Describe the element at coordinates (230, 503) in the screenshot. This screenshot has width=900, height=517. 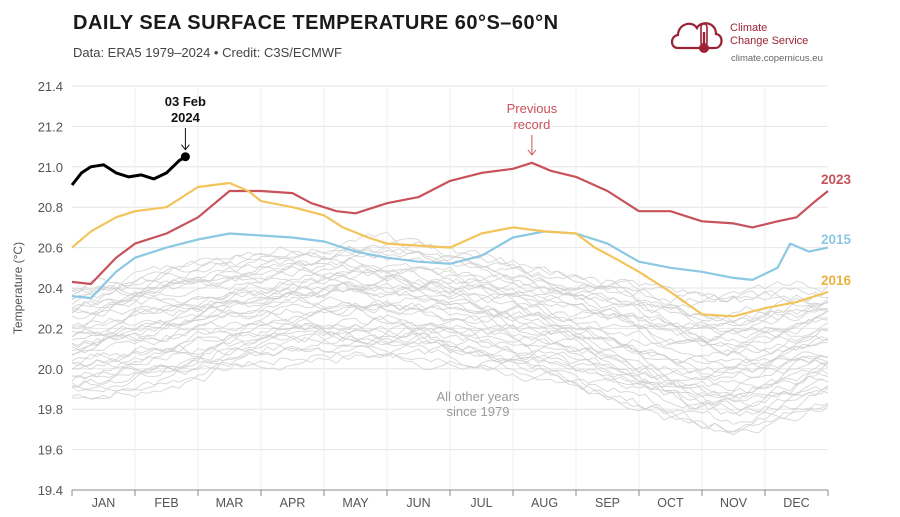
I see `month-label: MAR` at that location.